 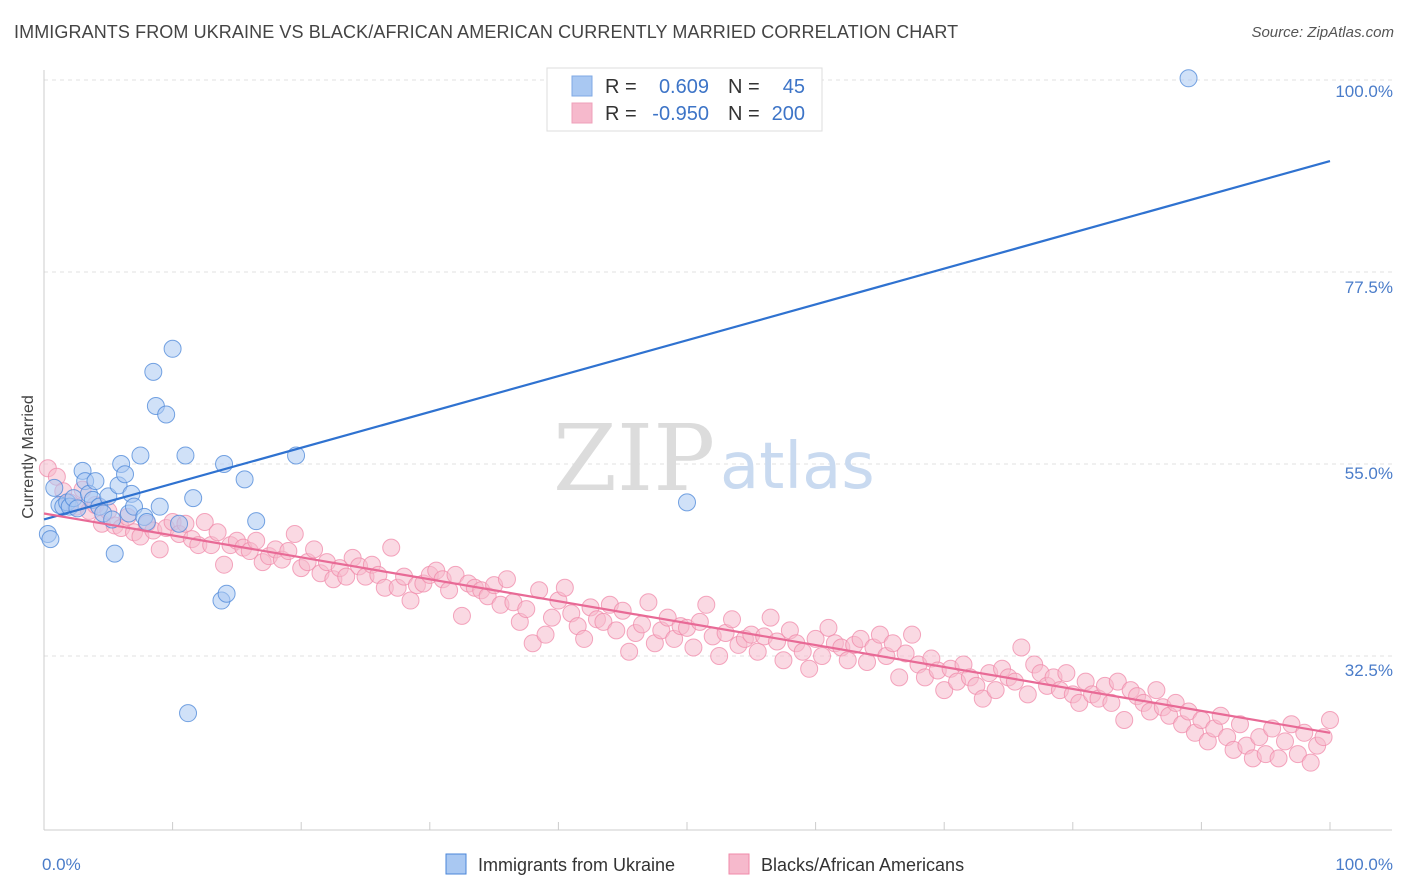 What do you see at coordinates (714, 458) in the screenshot?
I see `watermark: ZIP atlas` at bounding box center [714, 458].